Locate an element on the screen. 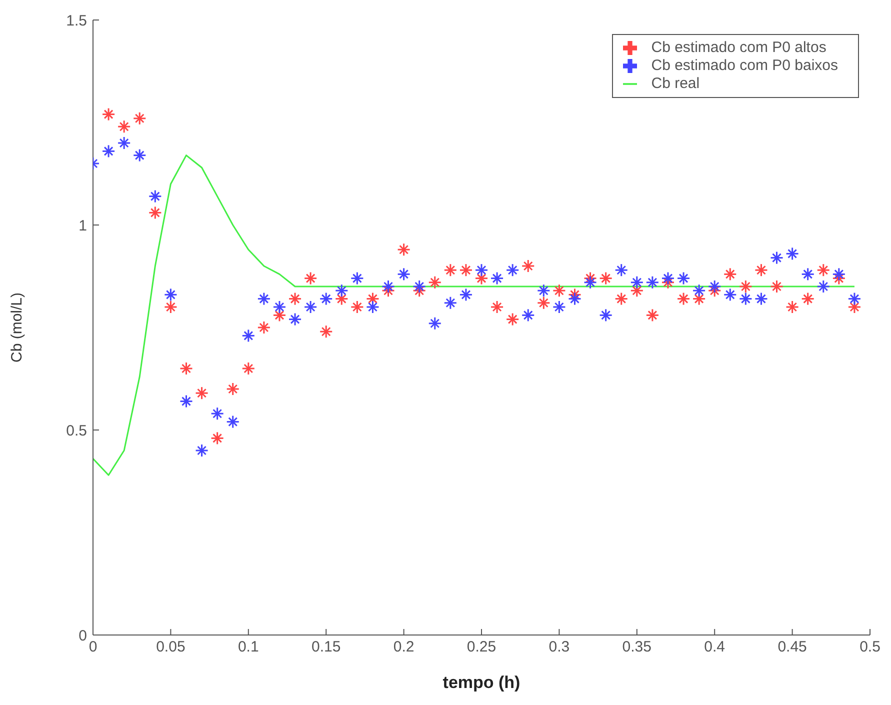  y-tick-label: 1.5 is located at coordinates (76, 21).